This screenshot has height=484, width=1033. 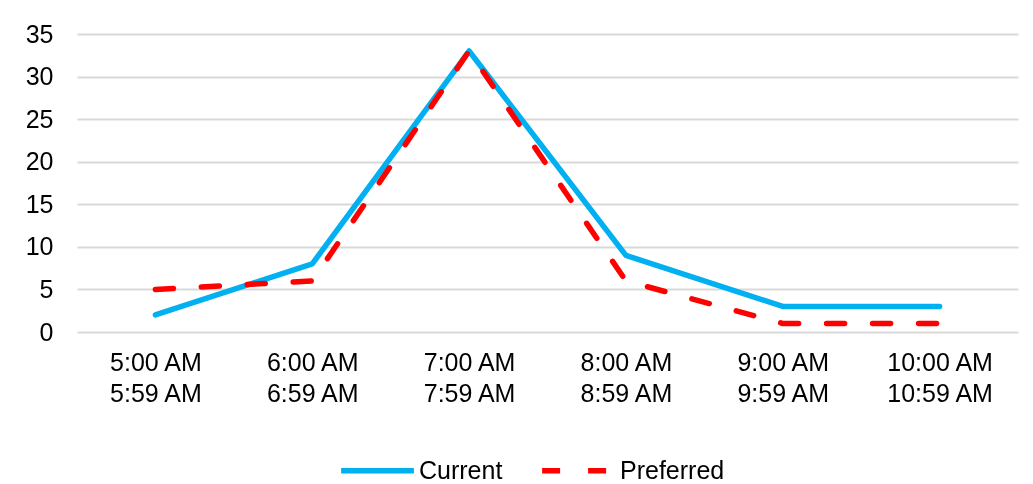 I want to click on y-tick-label: 35, so click(x=39, y=33).